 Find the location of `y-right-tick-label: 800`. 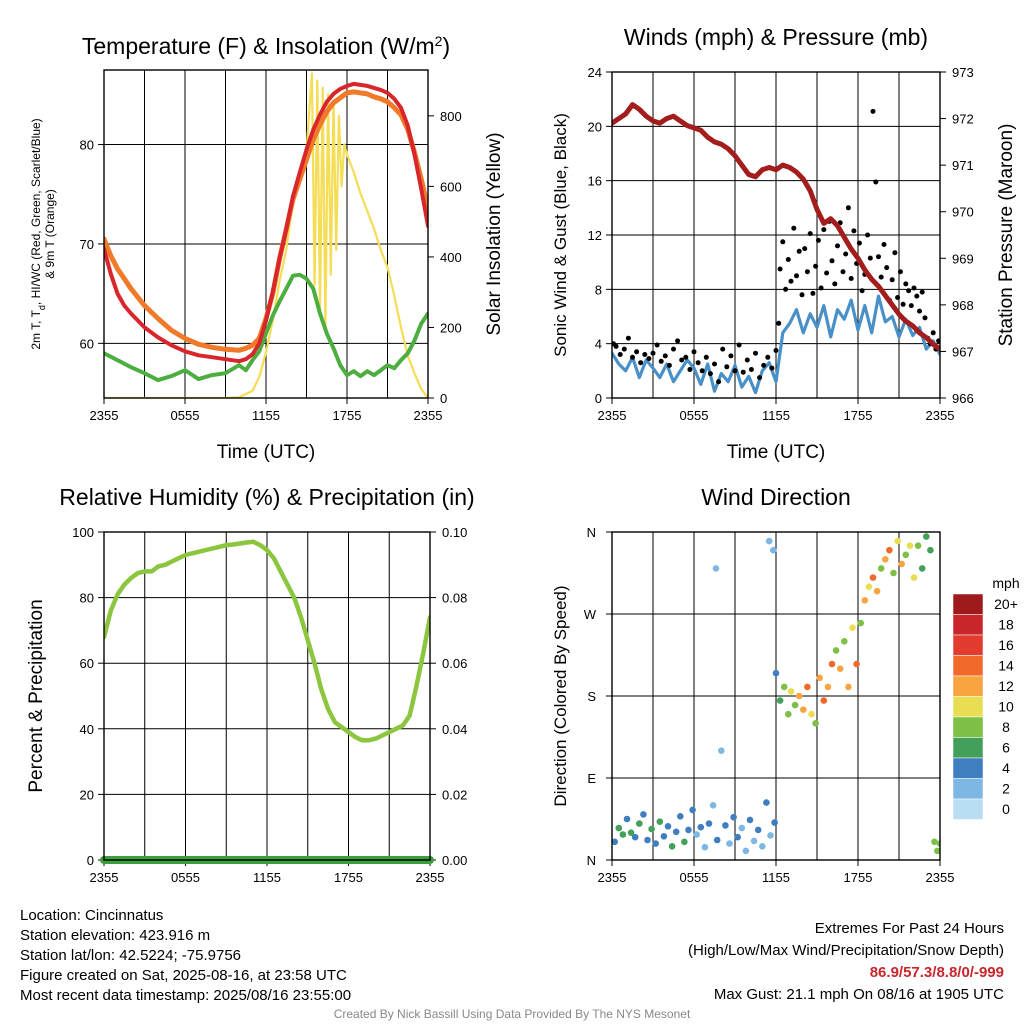

y-right-tick-label: 800 is located at coordinates (451, 116).